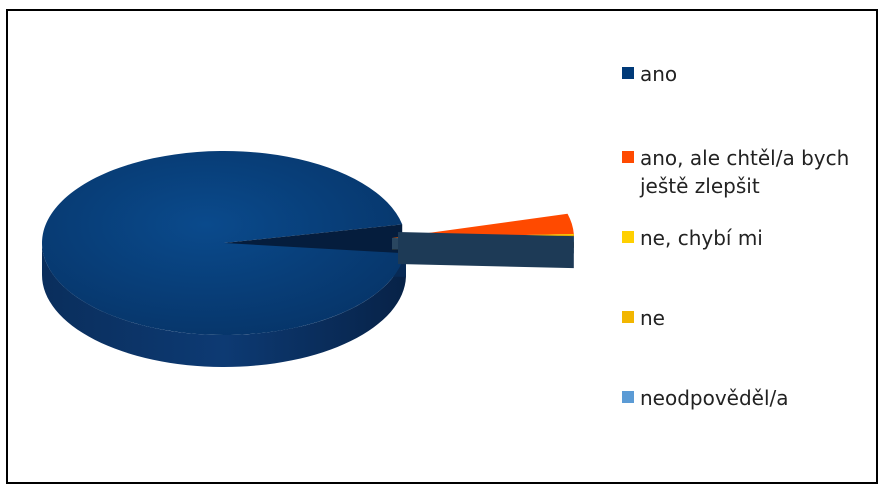 The image size is (884, 486). What do you see at coordinates (714, 398) in the screenshot?
I see `legend-label-neodpovedel: neodpověděl/a` at bounding box center [714, 398].